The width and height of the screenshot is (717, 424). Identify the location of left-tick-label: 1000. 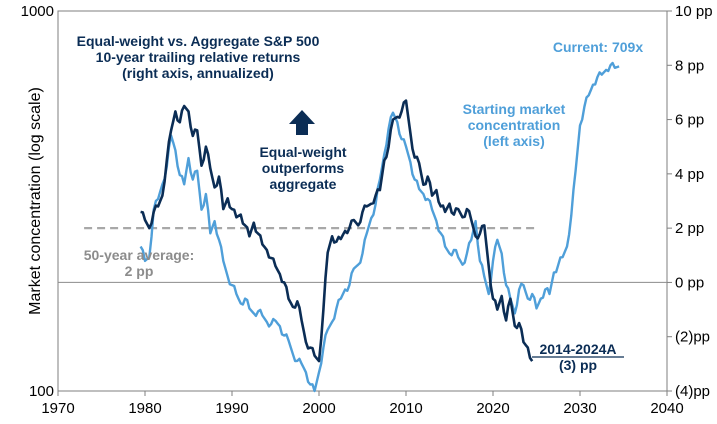
(37, 11).